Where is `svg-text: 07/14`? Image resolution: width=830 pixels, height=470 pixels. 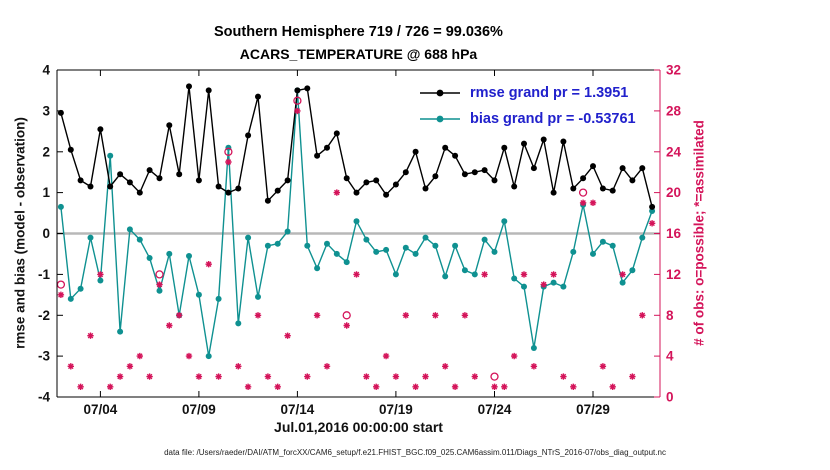
svg-text: 07/14 is located at coordinates (298, 409).